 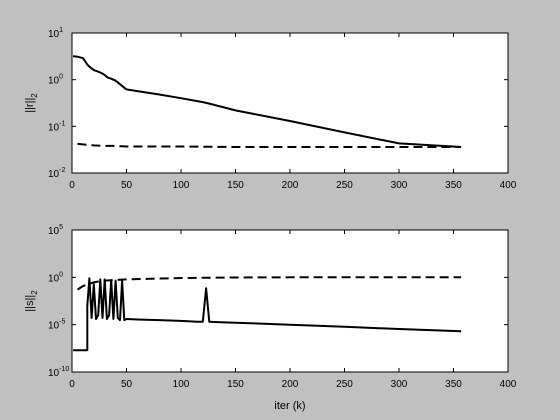 What do you see at coordinates (56, 325) in the screenshot?
I see `y-tick-label: 10⁻⁵` at bounding box center [56, 325].